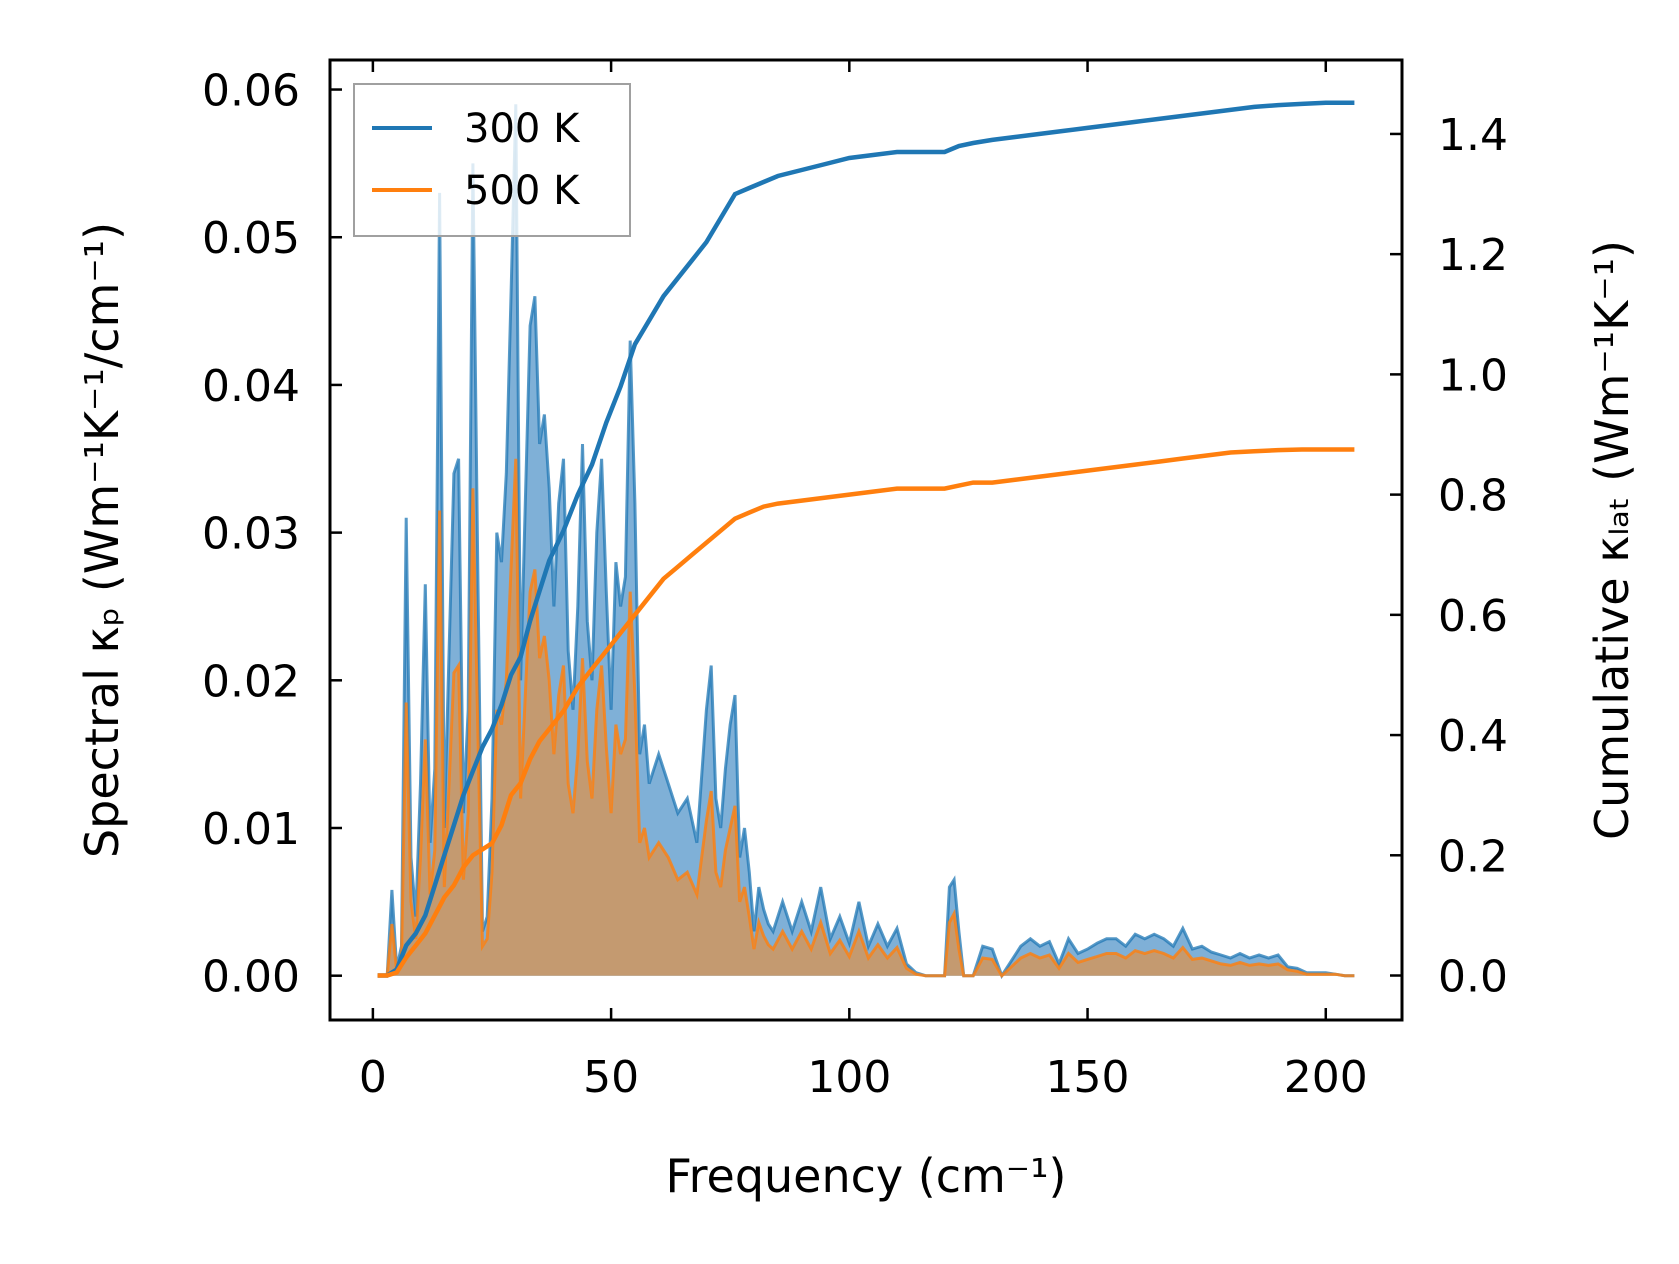  What do you see at coordinates (251, 386) in the screenshot?
I see `left-y-tick-label: 0.04` at bounding box center [251, 386].